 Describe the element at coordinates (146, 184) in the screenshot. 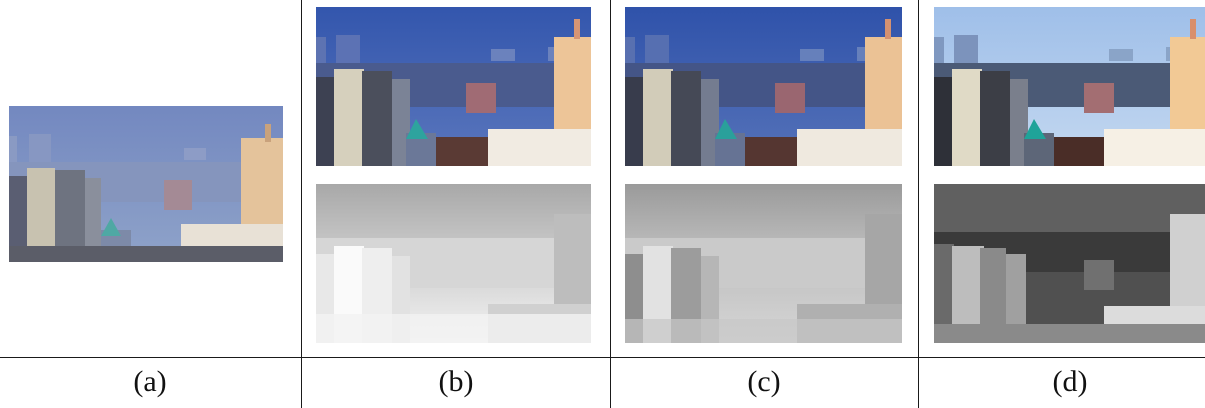

I see `panel-a-hazy-image` at that location.